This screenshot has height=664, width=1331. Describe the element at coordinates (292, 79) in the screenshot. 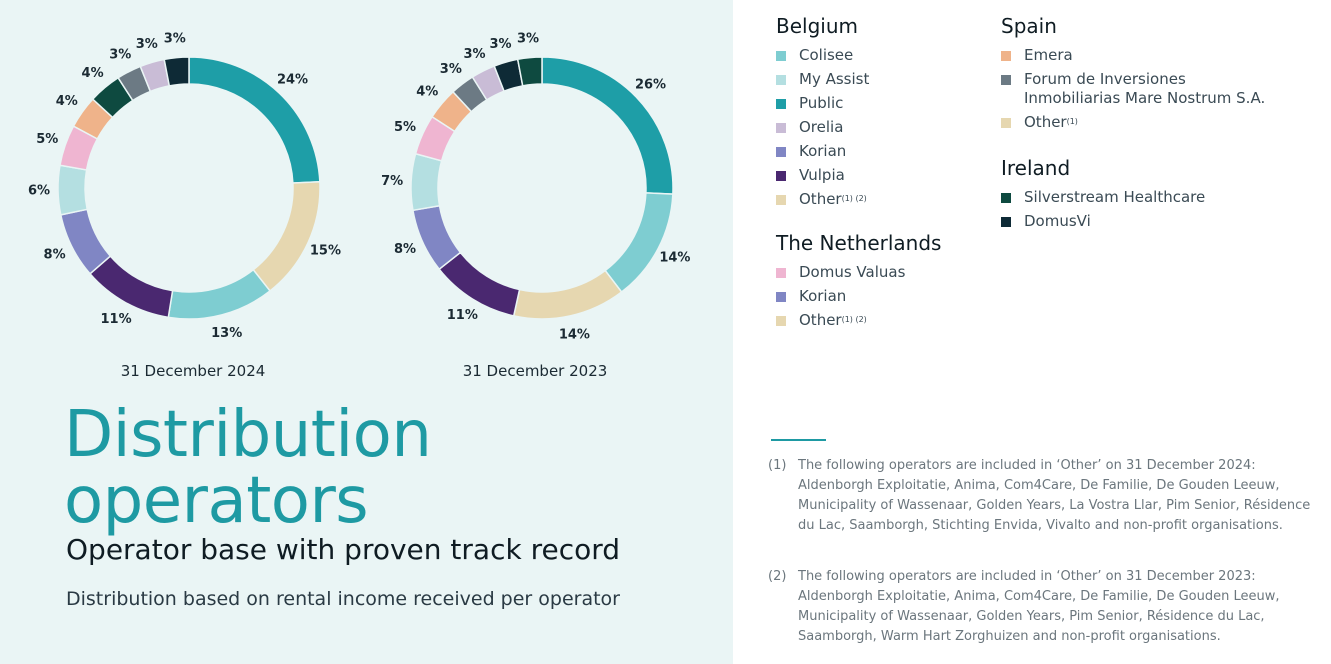

I see `donut-value-label: 24%` at that location.